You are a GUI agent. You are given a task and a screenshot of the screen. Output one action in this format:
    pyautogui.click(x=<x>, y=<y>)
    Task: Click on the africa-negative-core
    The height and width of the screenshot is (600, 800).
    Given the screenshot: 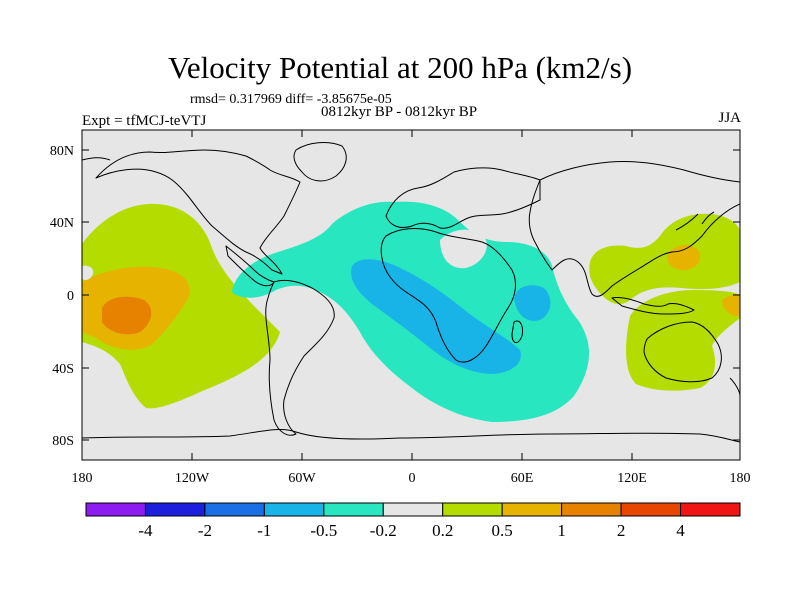 What is the action you would take?
    pyautogui.click(x=436, y=316)
    